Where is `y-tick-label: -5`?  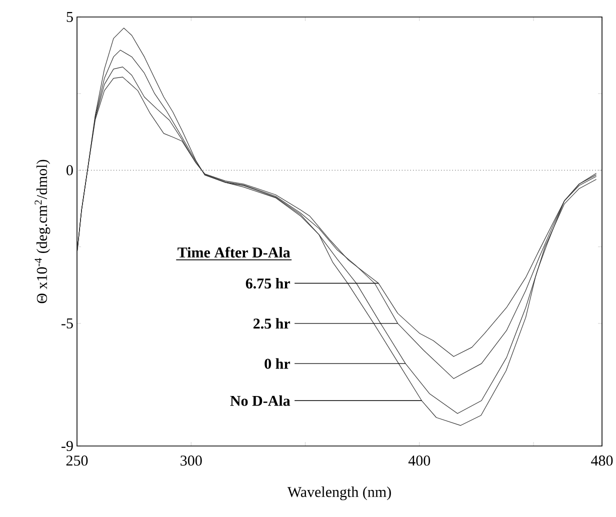 y-tick-label: -5 is located at coordinates (67, 323).